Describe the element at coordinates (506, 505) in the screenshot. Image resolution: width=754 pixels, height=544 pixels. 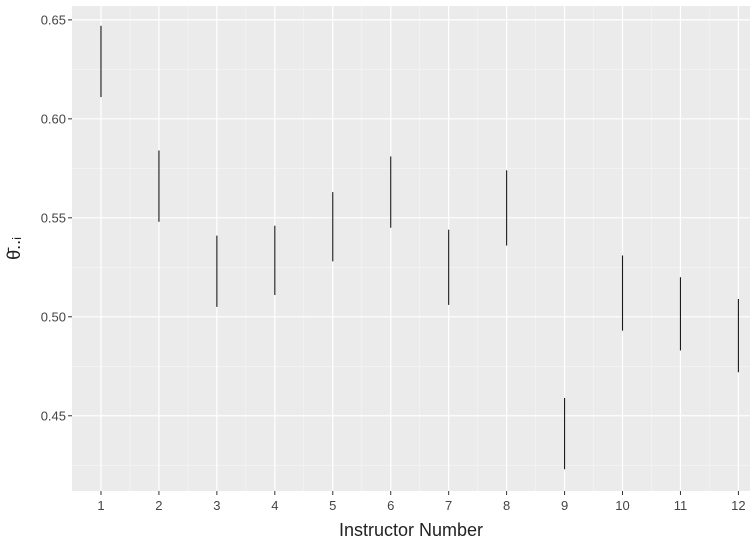
I see `x-tick-label: 8` at that location.